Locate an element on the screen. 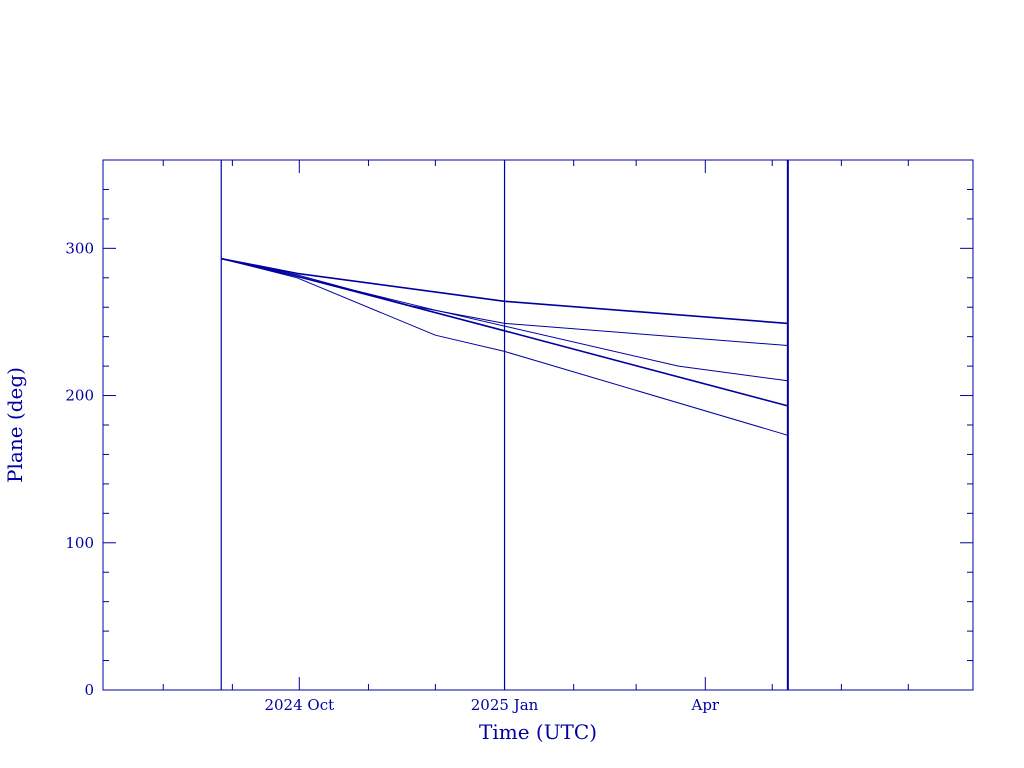 The width and height of the screenshot is (1024, 768). y-axis-title: Plane (deg) is located at coordinates (15, 425).